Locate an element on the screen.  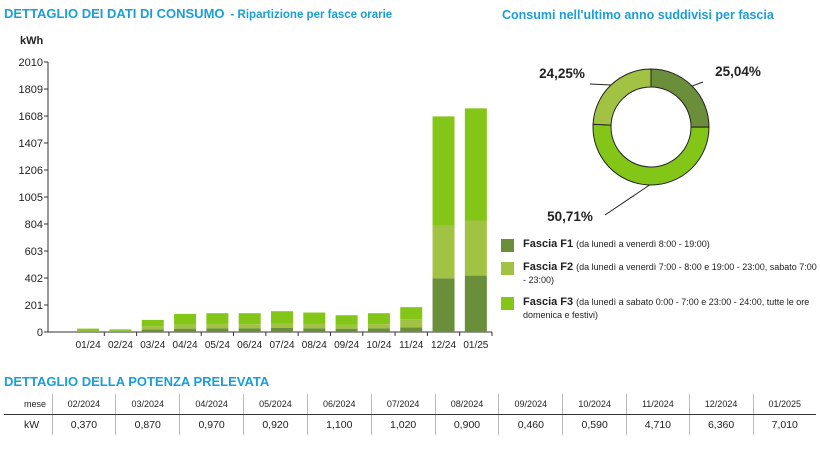
consumption-title-text: DETTAGLIO DEI DATI DI CONSUMO is located at coordinates (114, 13).